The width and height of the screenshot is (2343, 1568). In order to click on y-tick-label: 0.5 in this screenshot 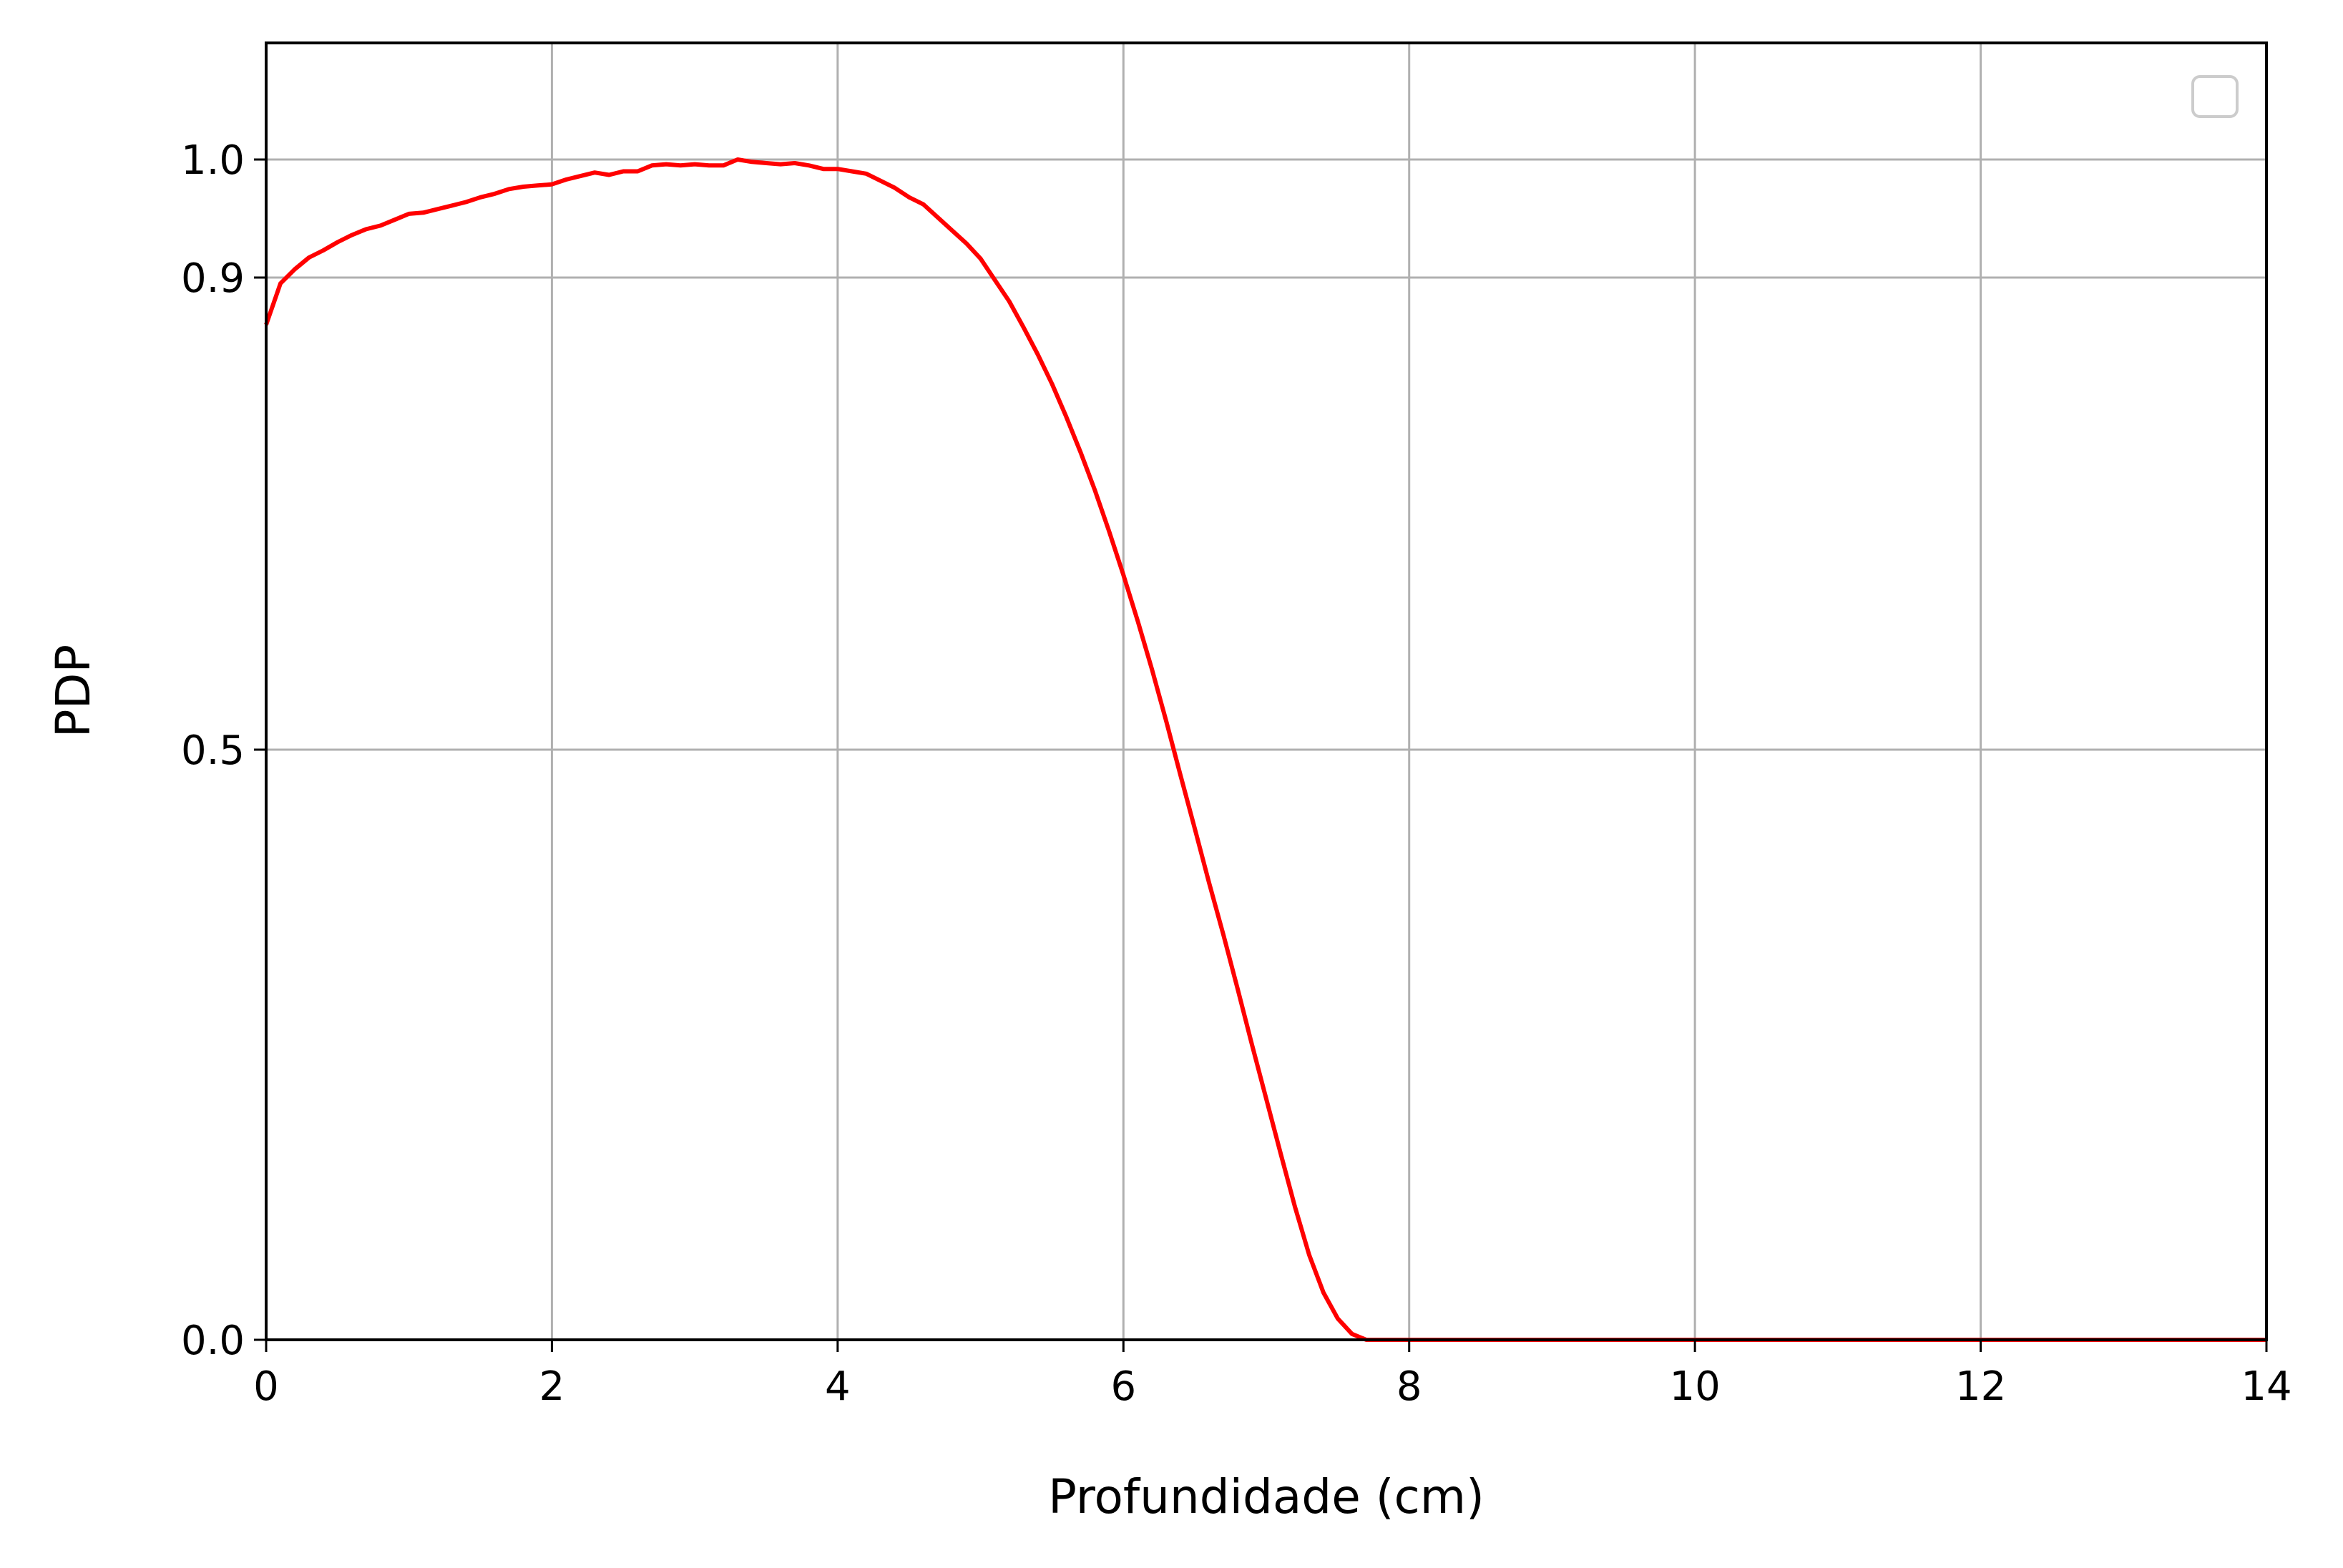, I will do `click(213, 750)`.